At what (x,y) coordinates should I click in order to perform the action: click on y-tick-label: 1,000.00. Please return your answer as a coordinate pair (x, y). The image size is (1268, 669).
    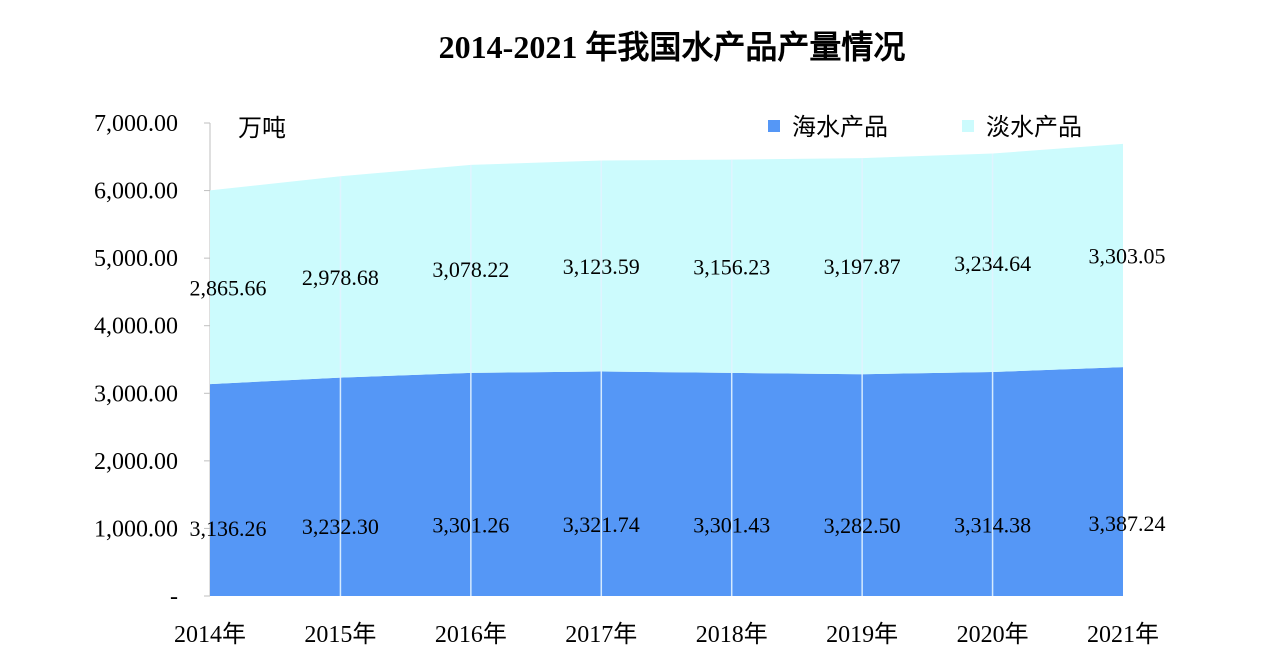
    Looking at the image, I should click on (136, 529).